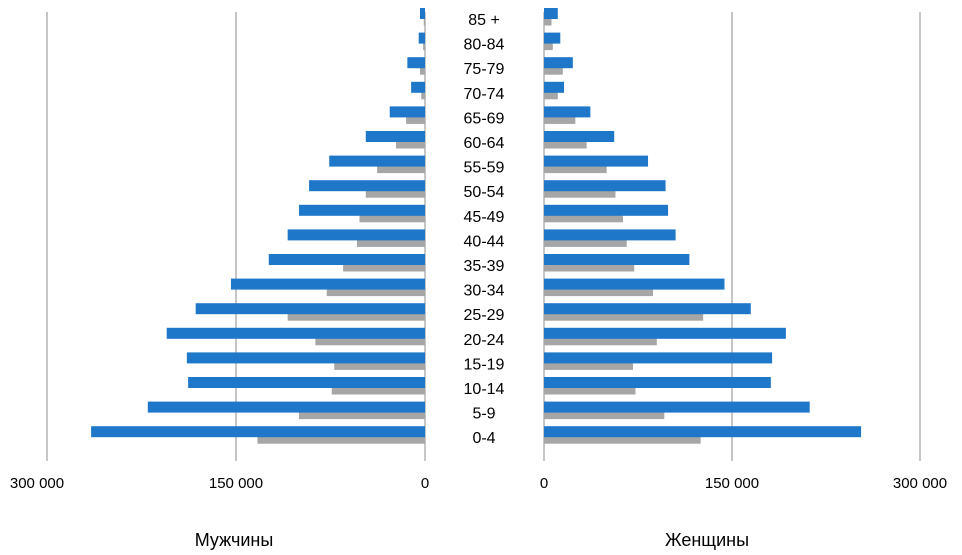  Describe the element at coordinates (425, 483) in the screenshot. I see `left-tick-label: 0` at that location.